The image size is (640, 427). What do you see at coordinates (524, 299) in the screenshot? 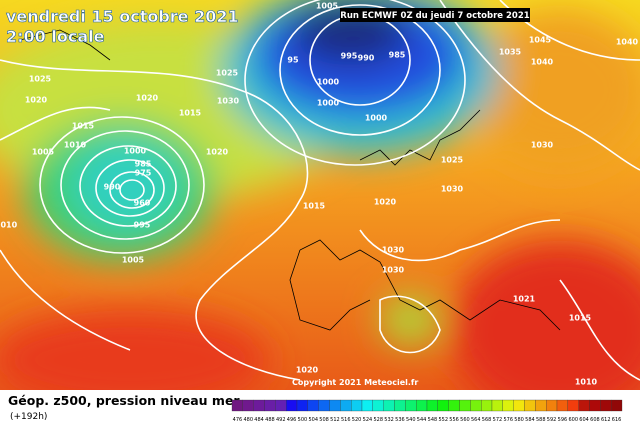
I see `isobar-label: 1021` at bounding box center [524, 299].